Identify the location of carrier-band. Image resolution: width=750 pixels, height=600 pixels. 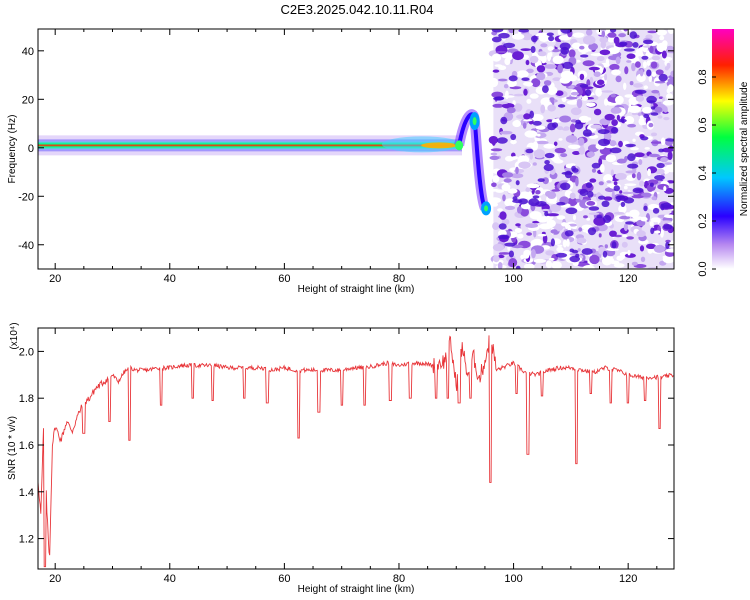
(250, 145).